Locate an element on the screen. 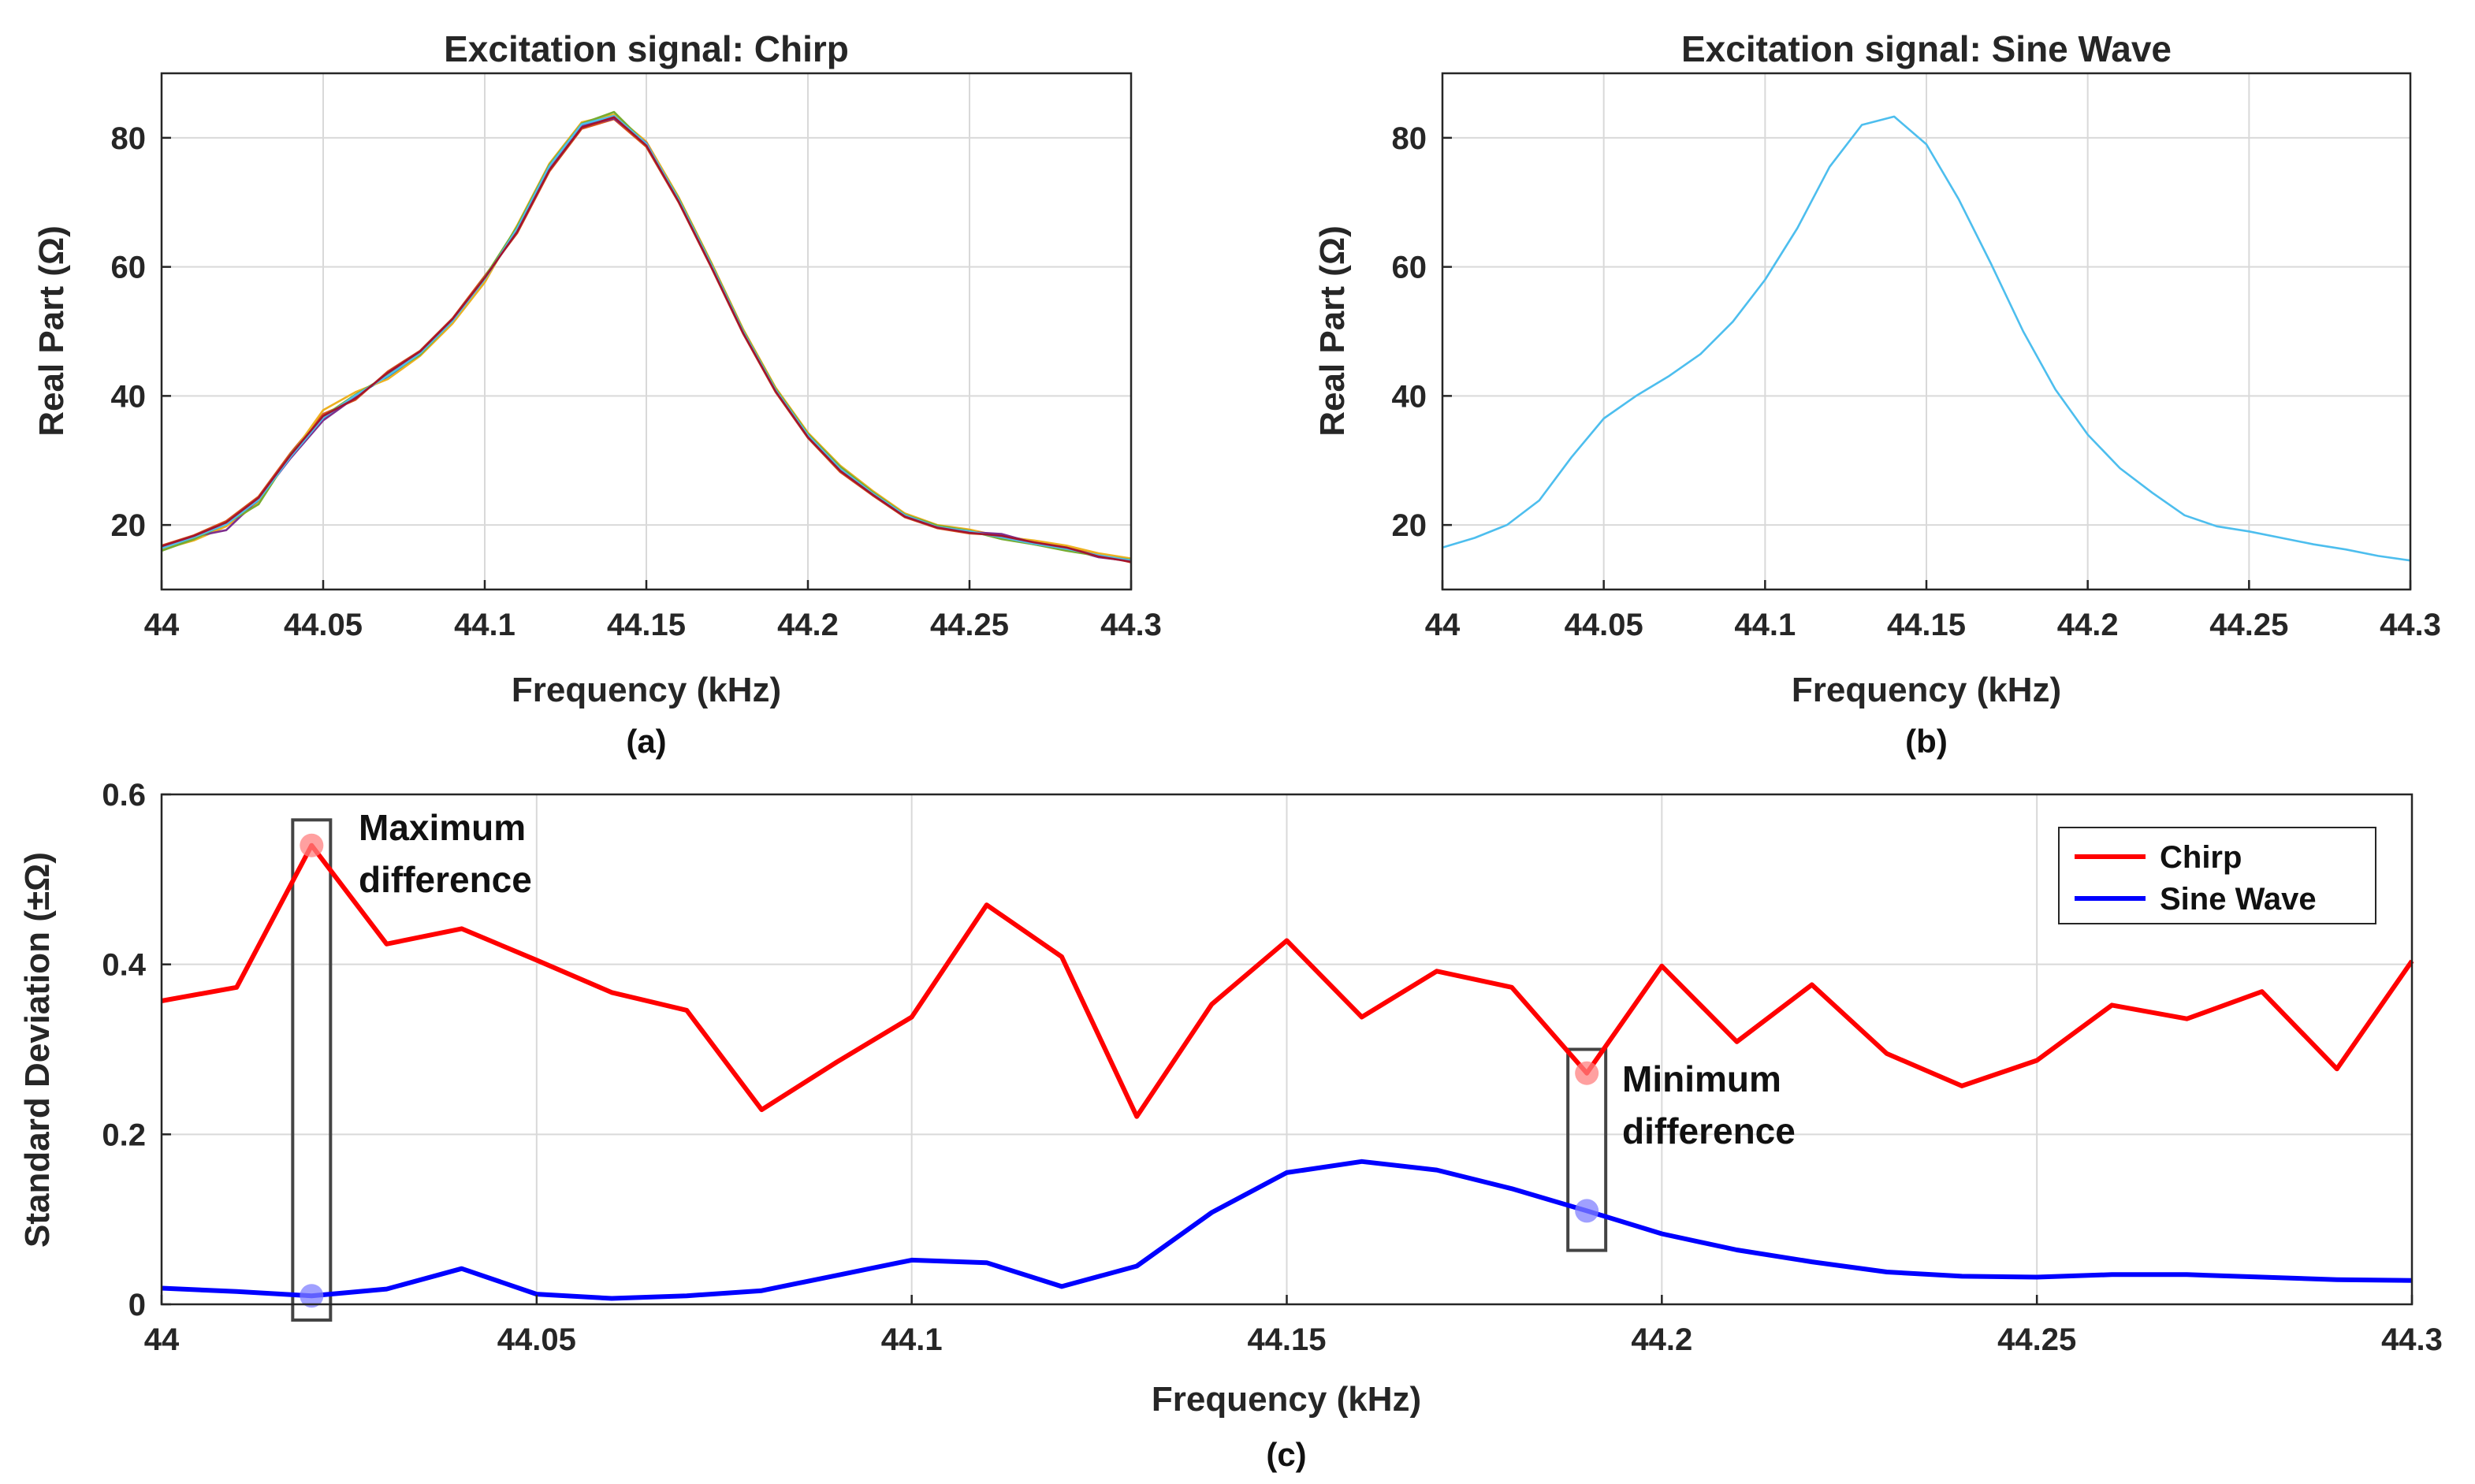 This screenshot has width=2475, height=1484. panel-b-ticks: 44 44.05 44.1 44.15 44.2 44.25 44.3 20 40 60 80 is located at coordinates (1916, 381).